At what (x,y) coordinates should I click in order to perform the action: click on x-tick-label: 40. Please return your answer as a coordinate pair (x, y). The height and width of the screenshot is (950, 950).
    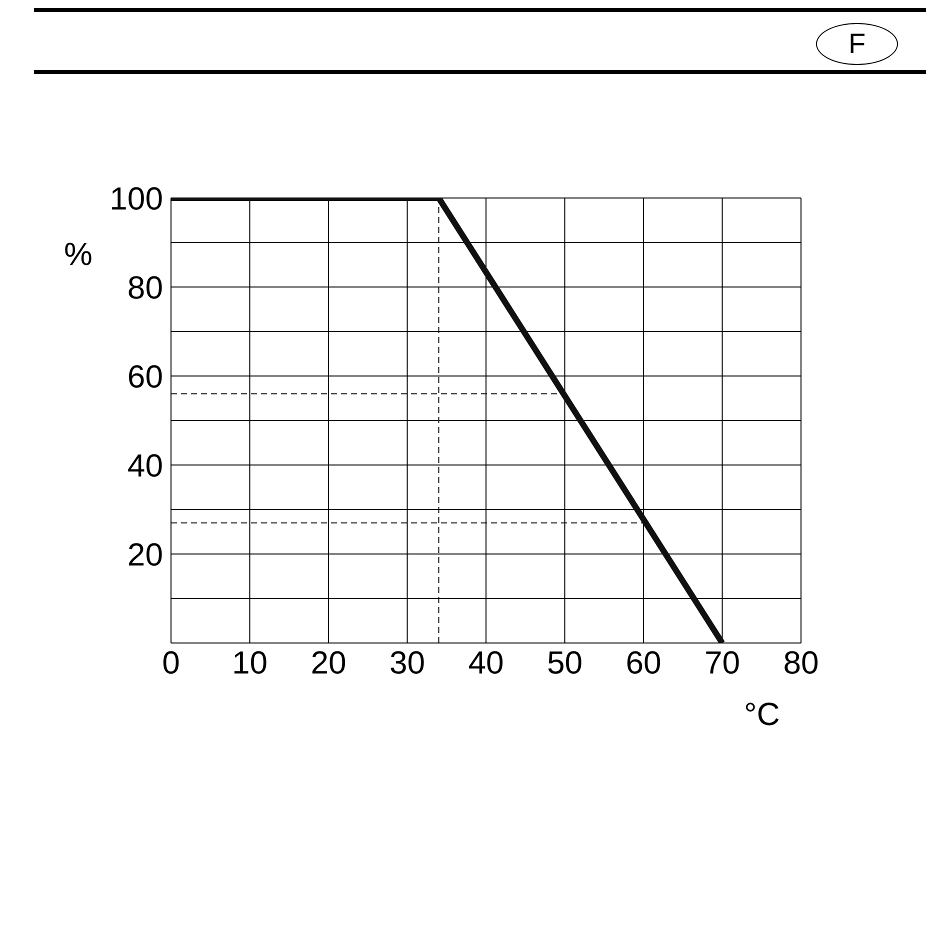
    Looking at the image, I should click on (486, 662).